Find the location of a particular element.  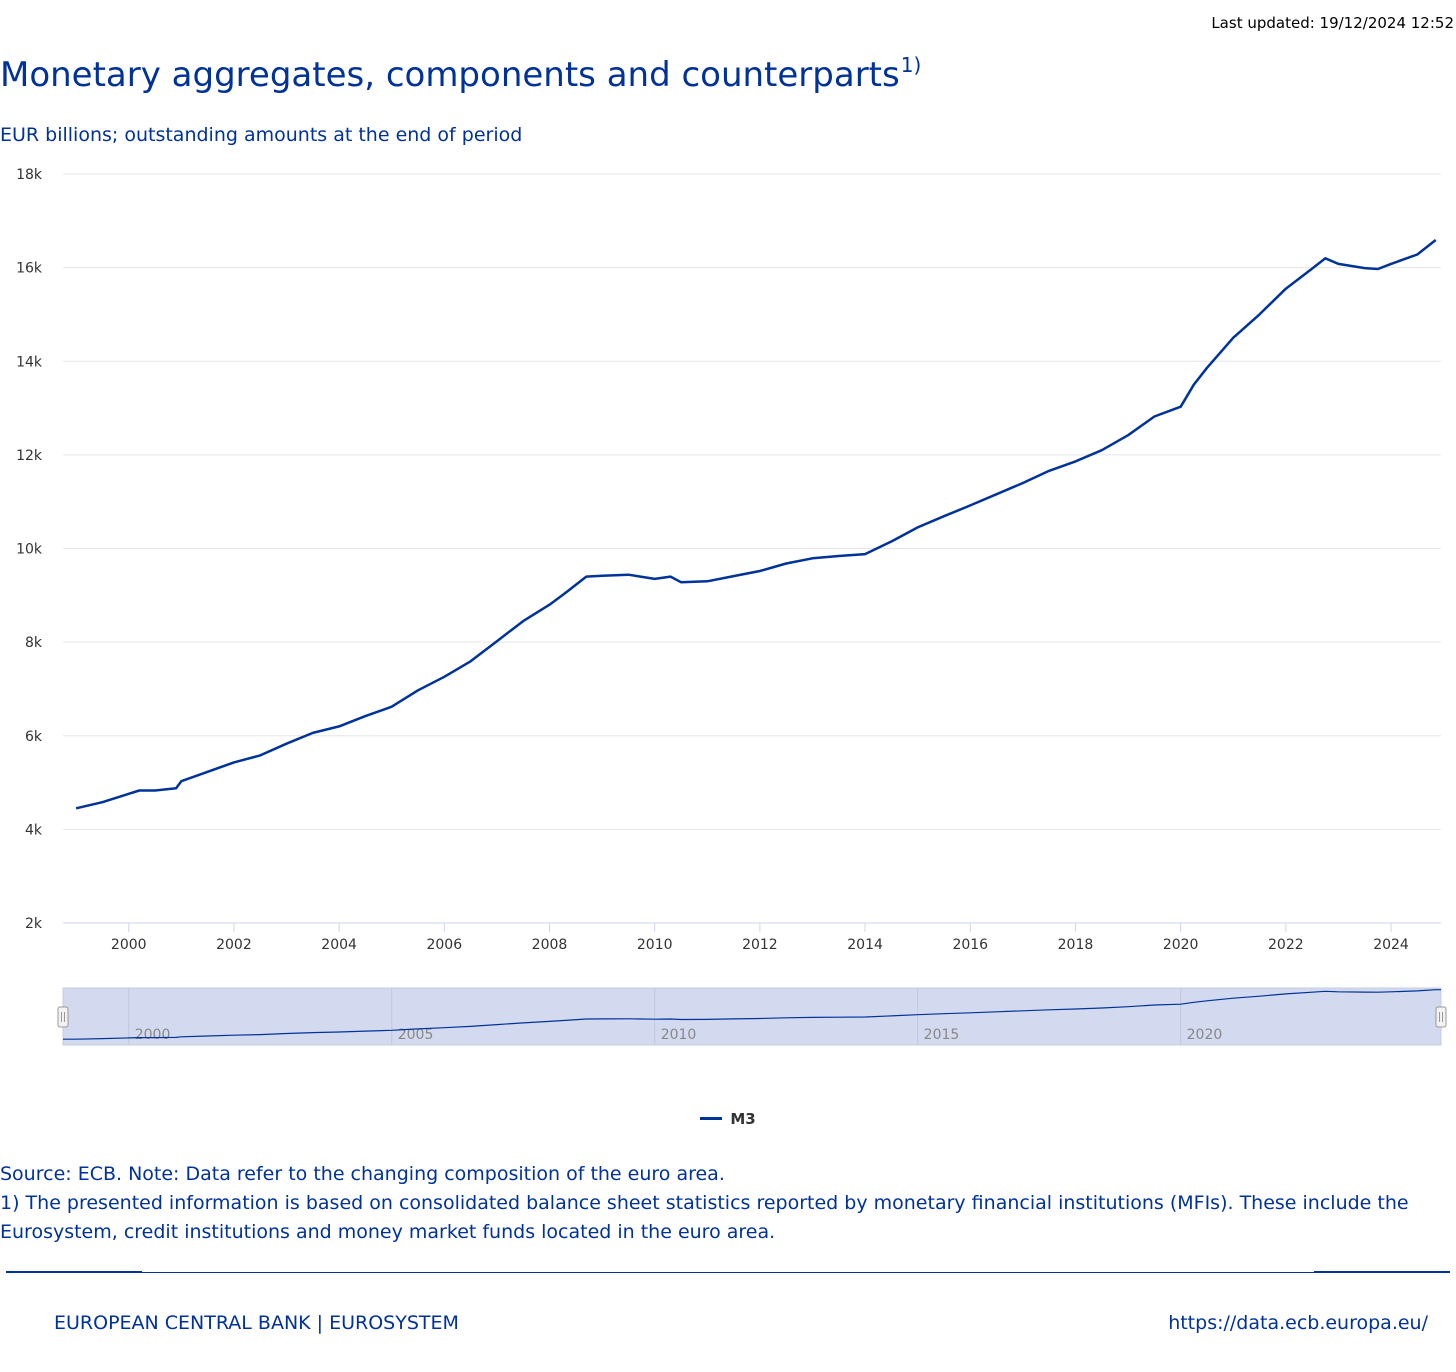

footer-divider is located at coordinates (728, 1272).